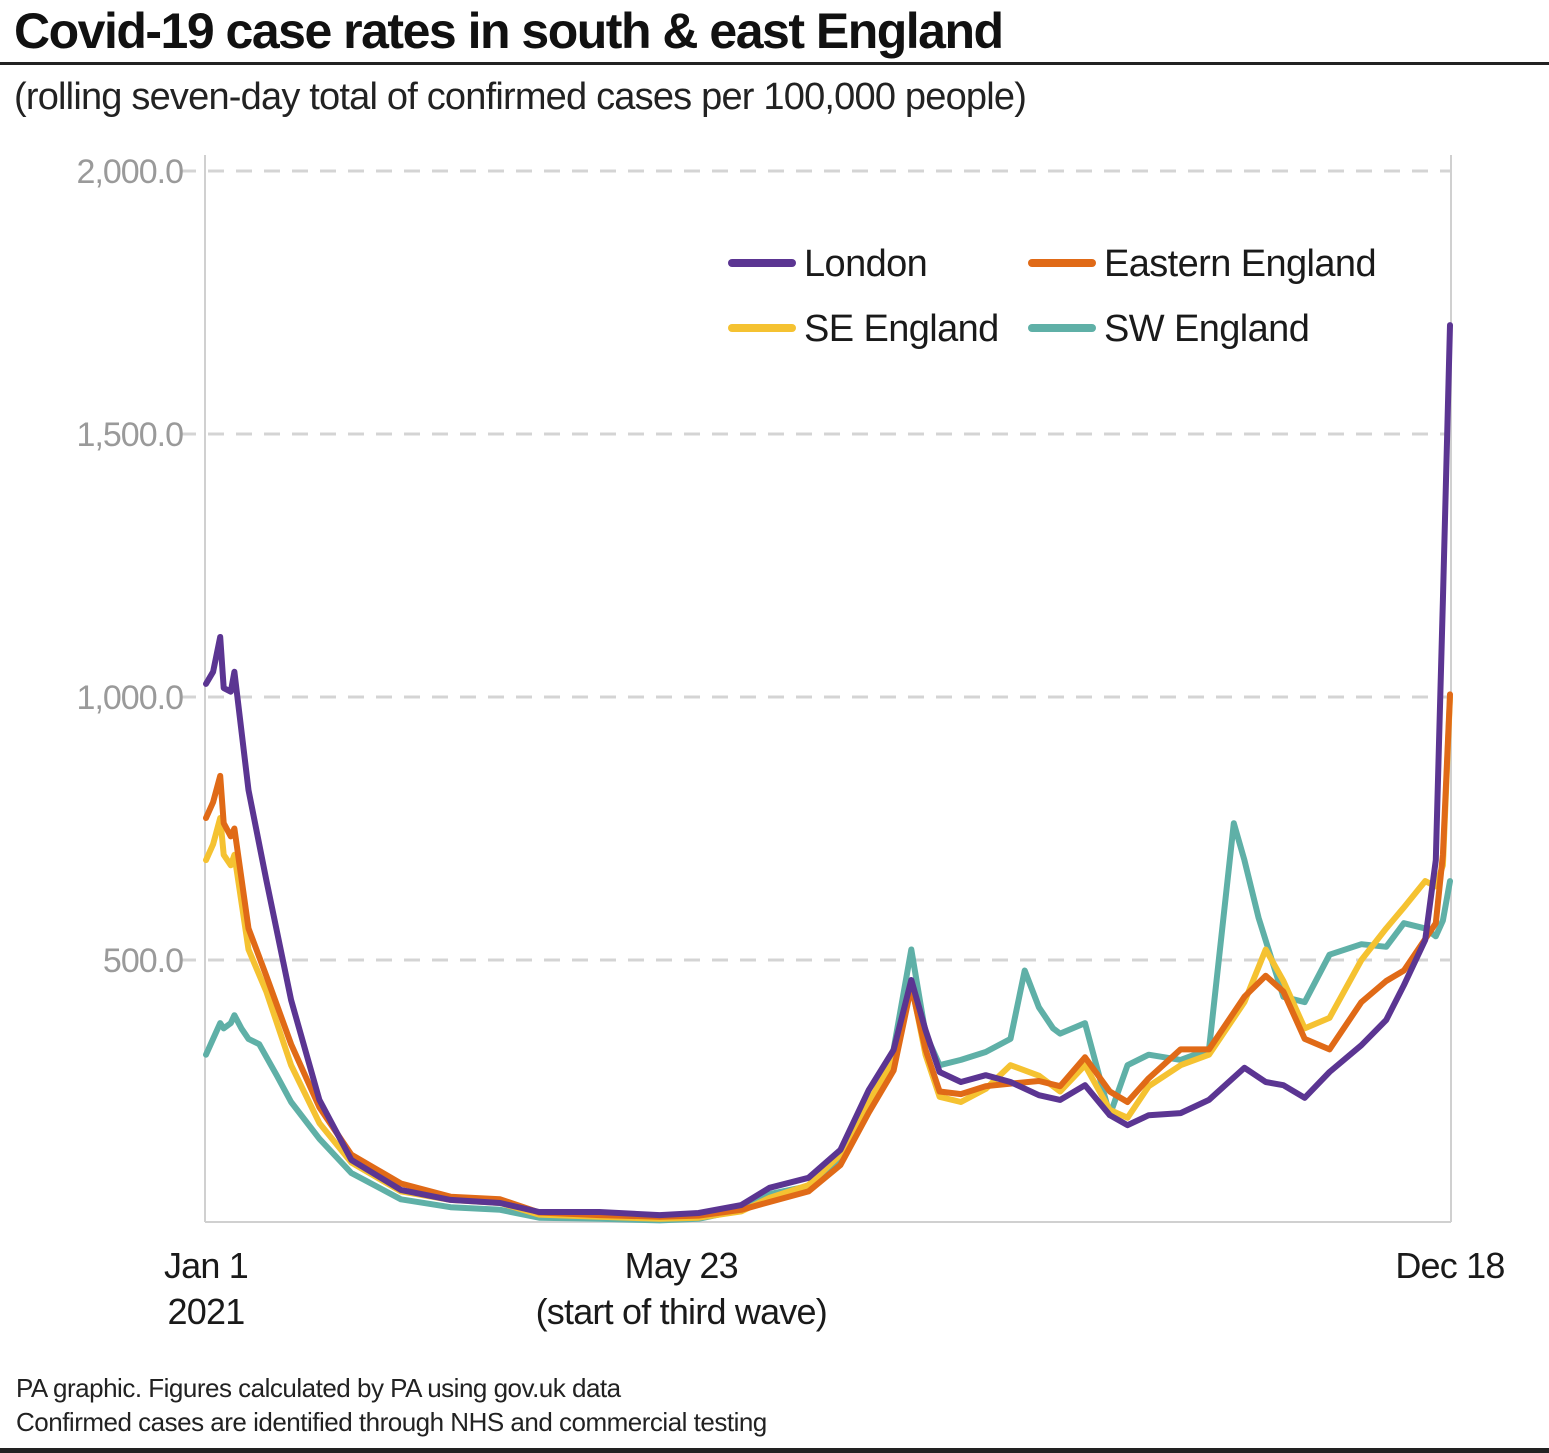 This screenshot has height=1453, width=1549. Describe the element at coordinates (774, 1450) in the screenshot. I see `bottom-bar` at that location.